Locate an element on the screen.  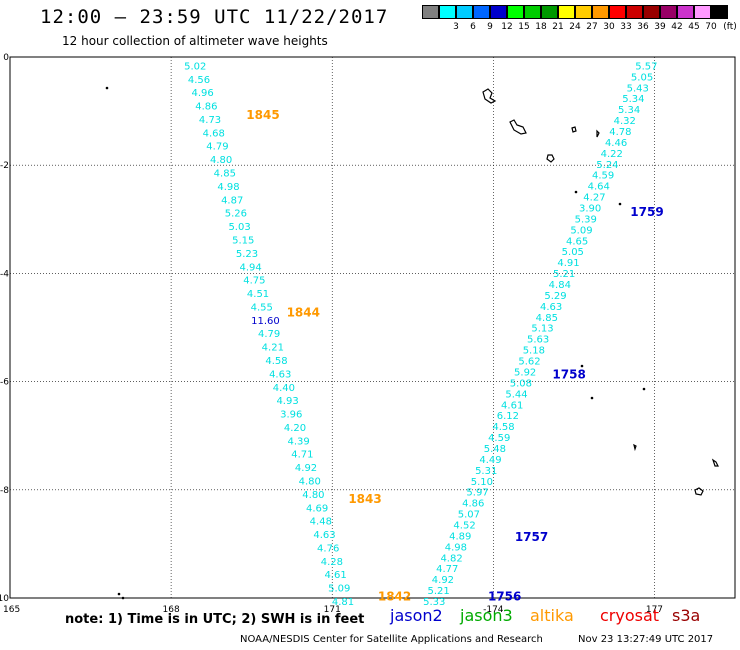
wave-height-value: 4.52 is located at coordinates (464, 525).